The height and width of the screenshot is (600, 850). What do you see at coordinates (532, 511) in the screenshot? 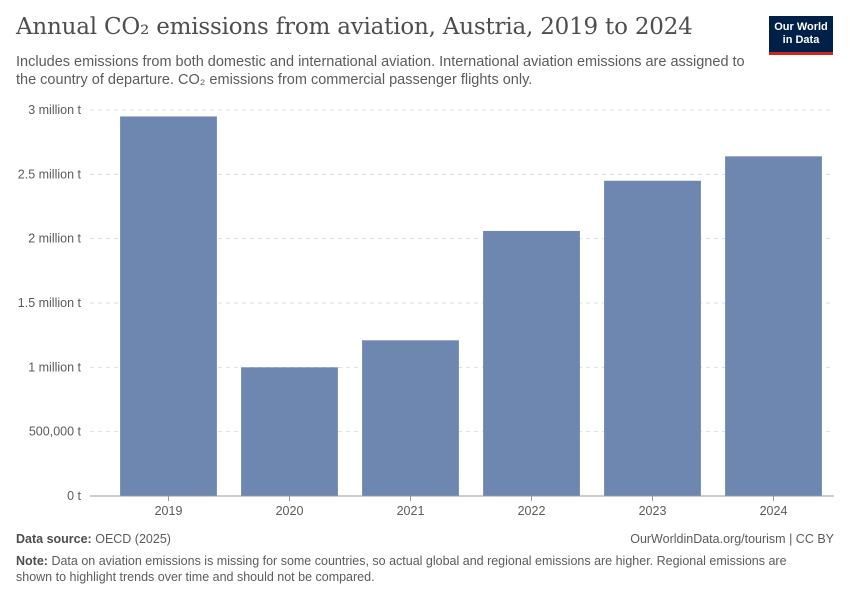
I see `x-tick-label: 2022` at bounding box center [532, 511].